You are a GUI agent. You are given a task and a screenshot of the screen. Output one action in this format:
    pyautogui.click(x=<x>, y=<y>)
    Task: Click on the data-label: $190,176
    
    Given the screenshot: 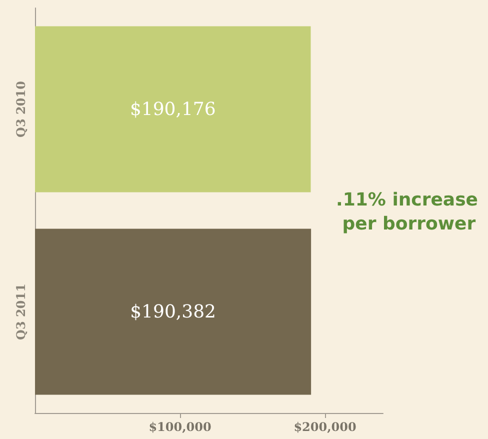 What is the action you would take?
    pyautogui.click(x=173, y=109)
    